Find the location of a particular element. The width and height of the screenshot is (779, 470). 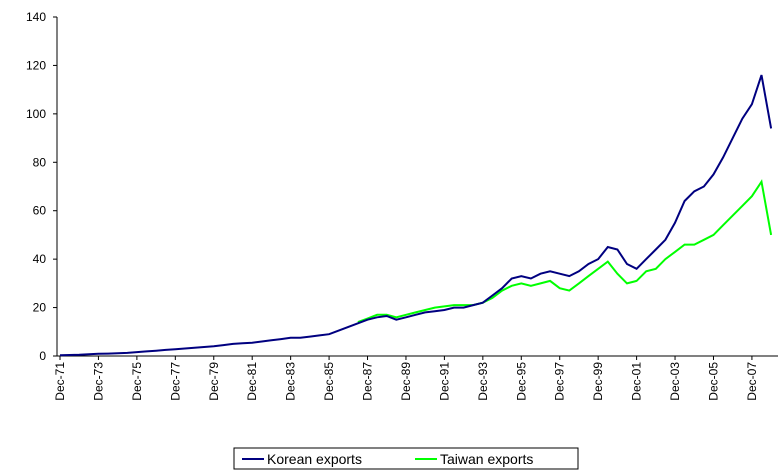

x-tick-label: Dec-81 is located at coordinates (252, 381).